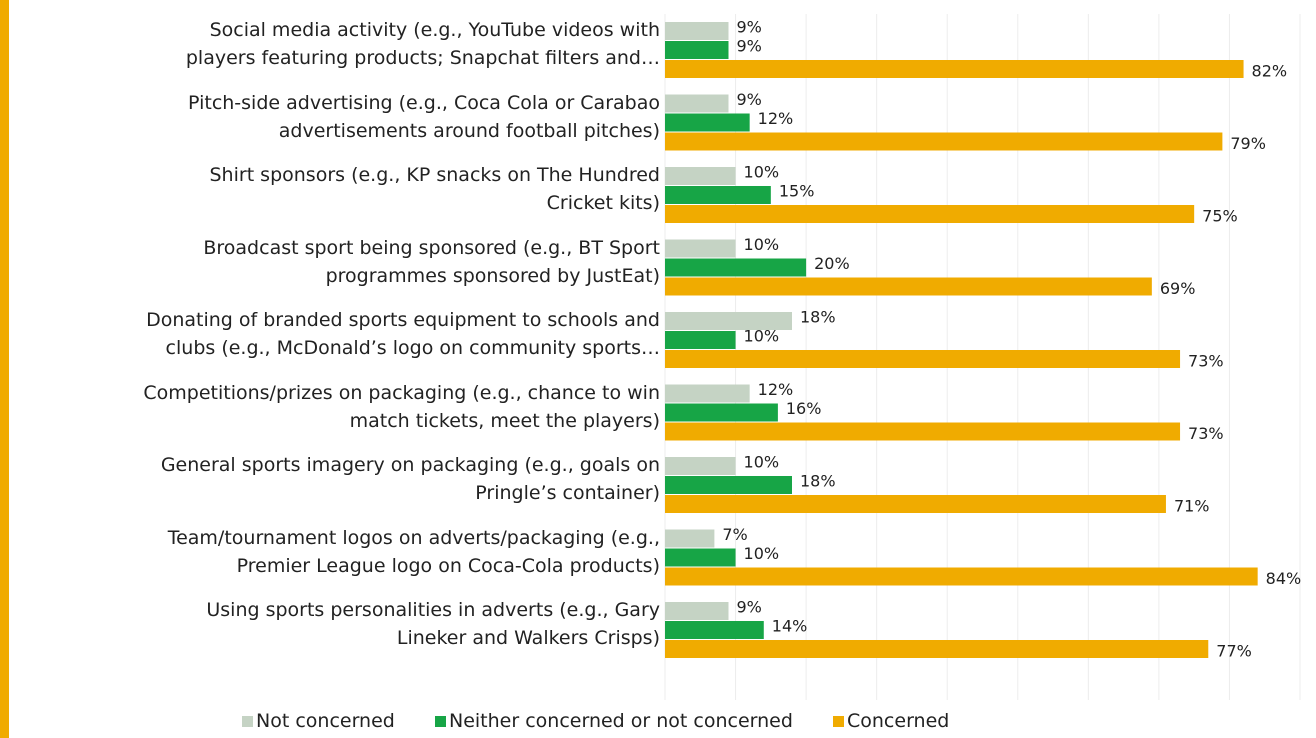 Image resolution: width=1316 pixels, height=738 pixels. What do you see at coordinates (1248, 143) in the screenshot?
I see `value-label: 79%` at bounding box center [1248, 143].